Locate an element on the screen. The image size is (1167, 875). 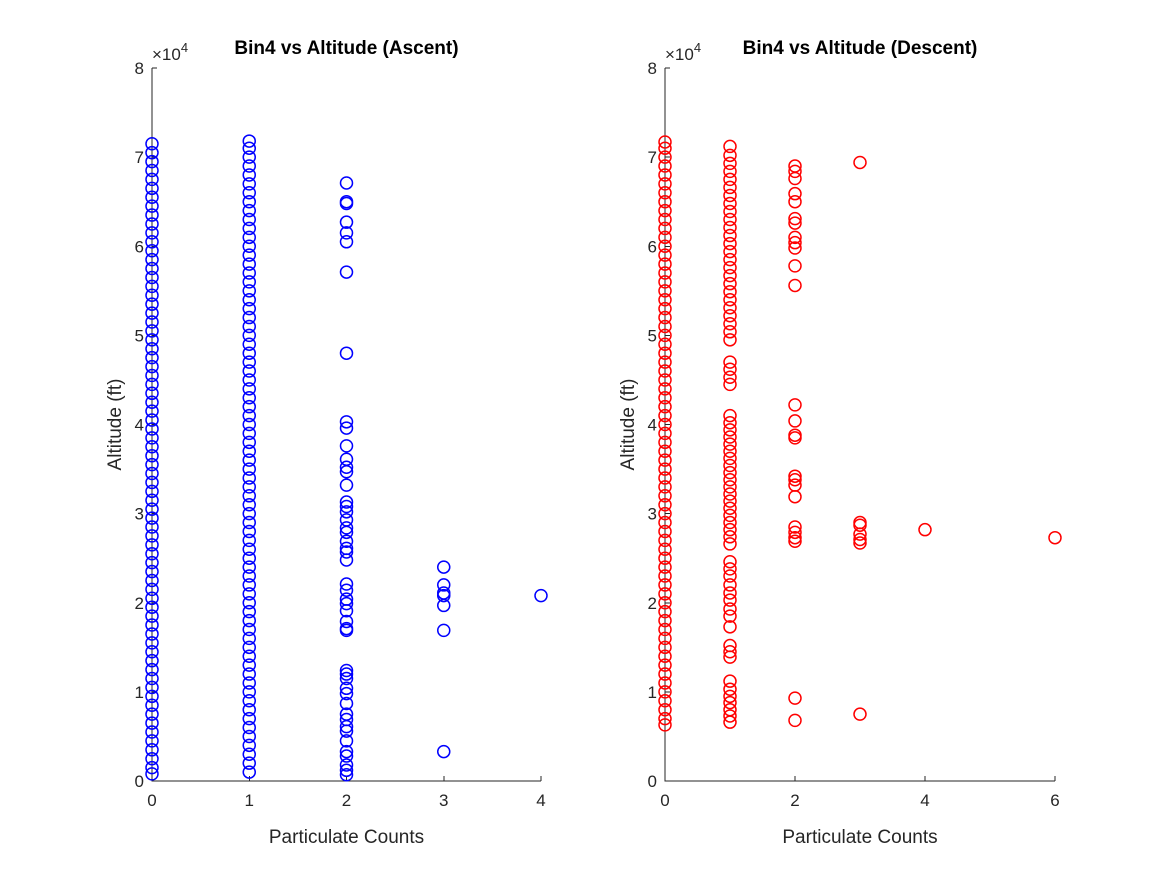
descent-y-tick: 0 is located at coordinates (652, 781).